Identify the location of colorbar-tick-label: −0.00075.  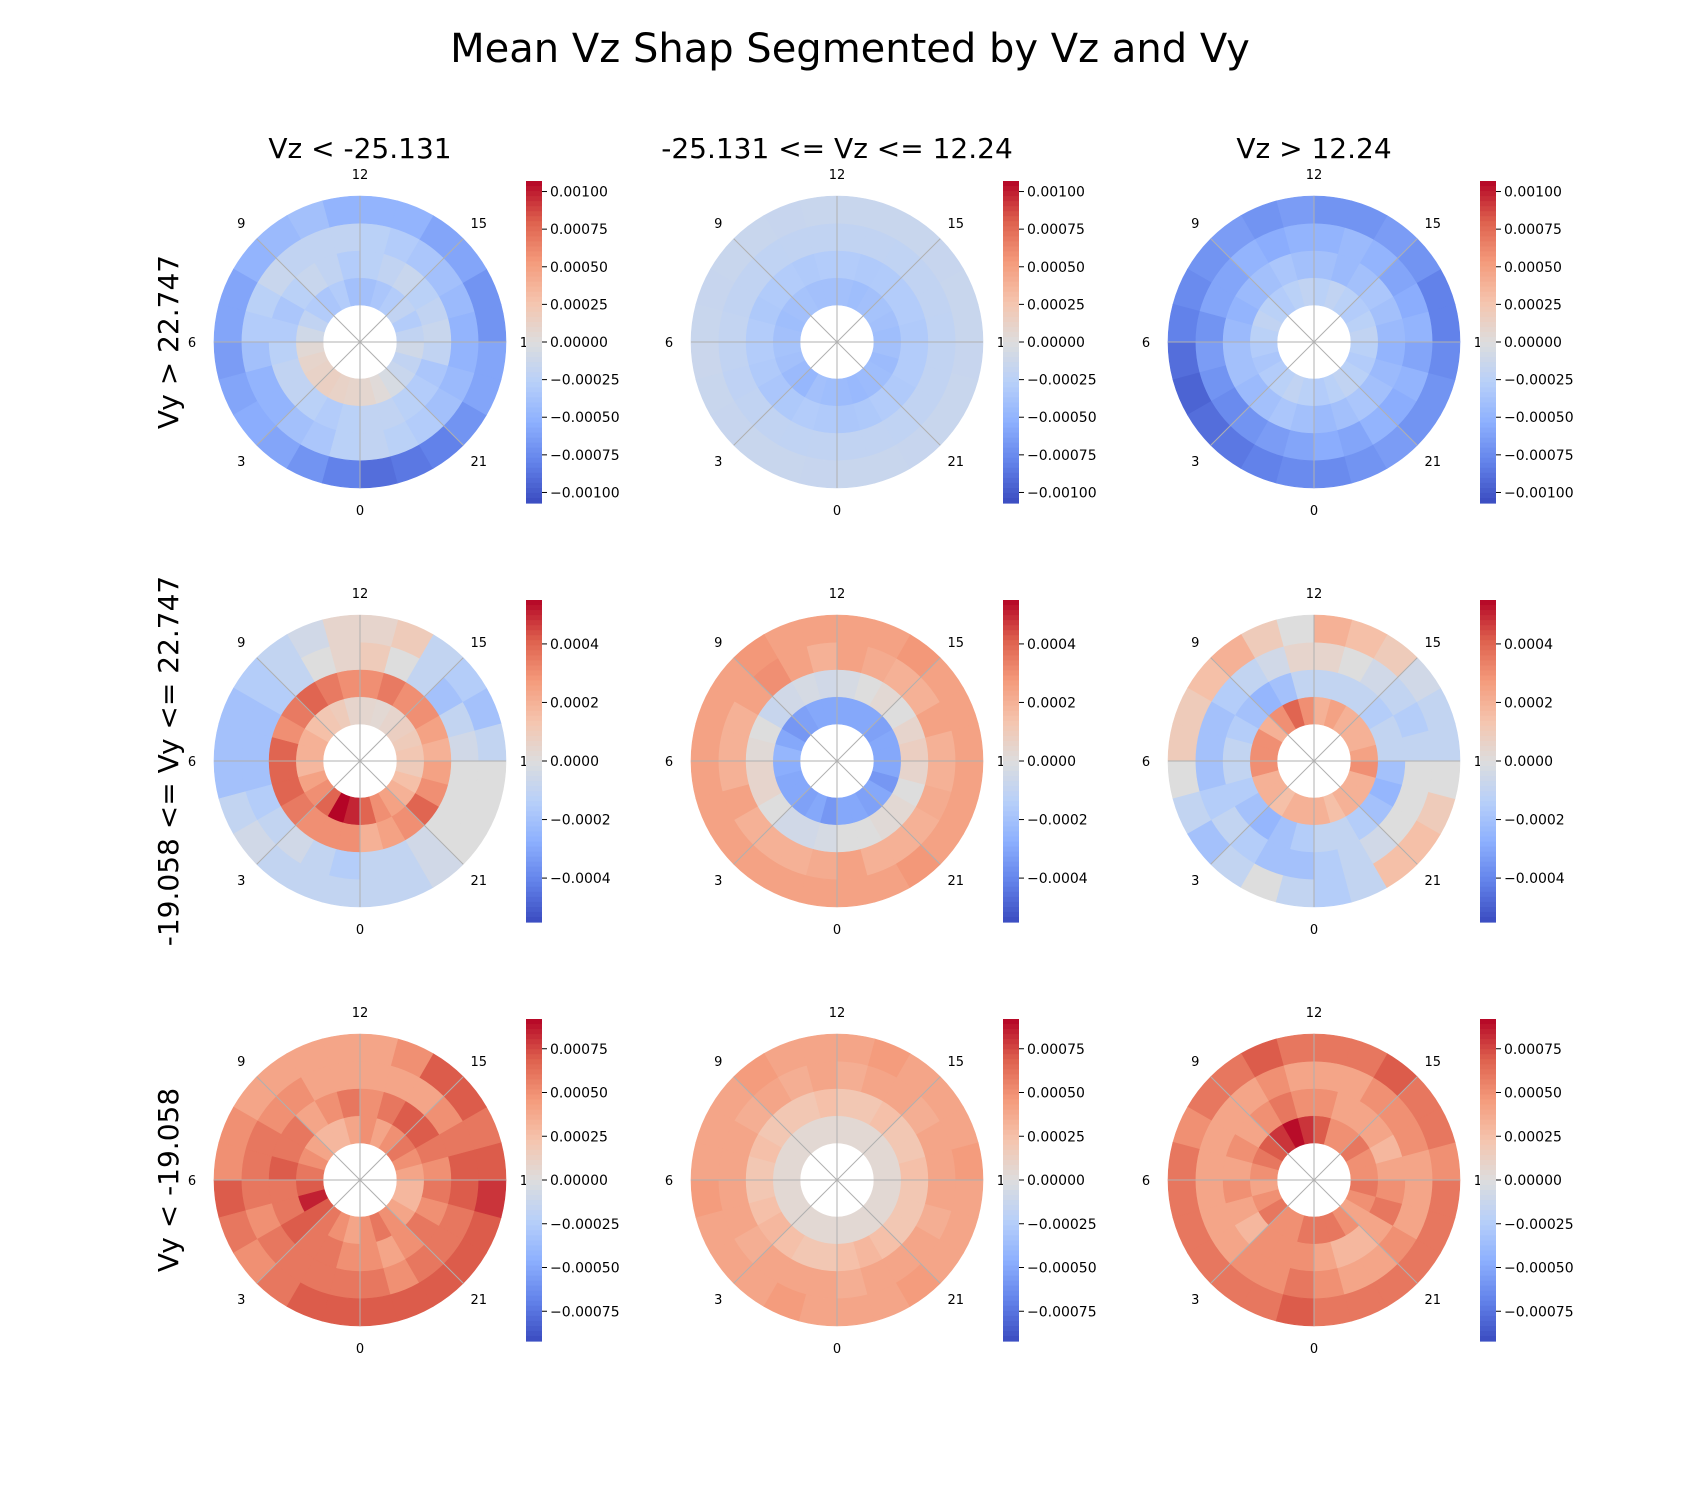
(1539, 456).